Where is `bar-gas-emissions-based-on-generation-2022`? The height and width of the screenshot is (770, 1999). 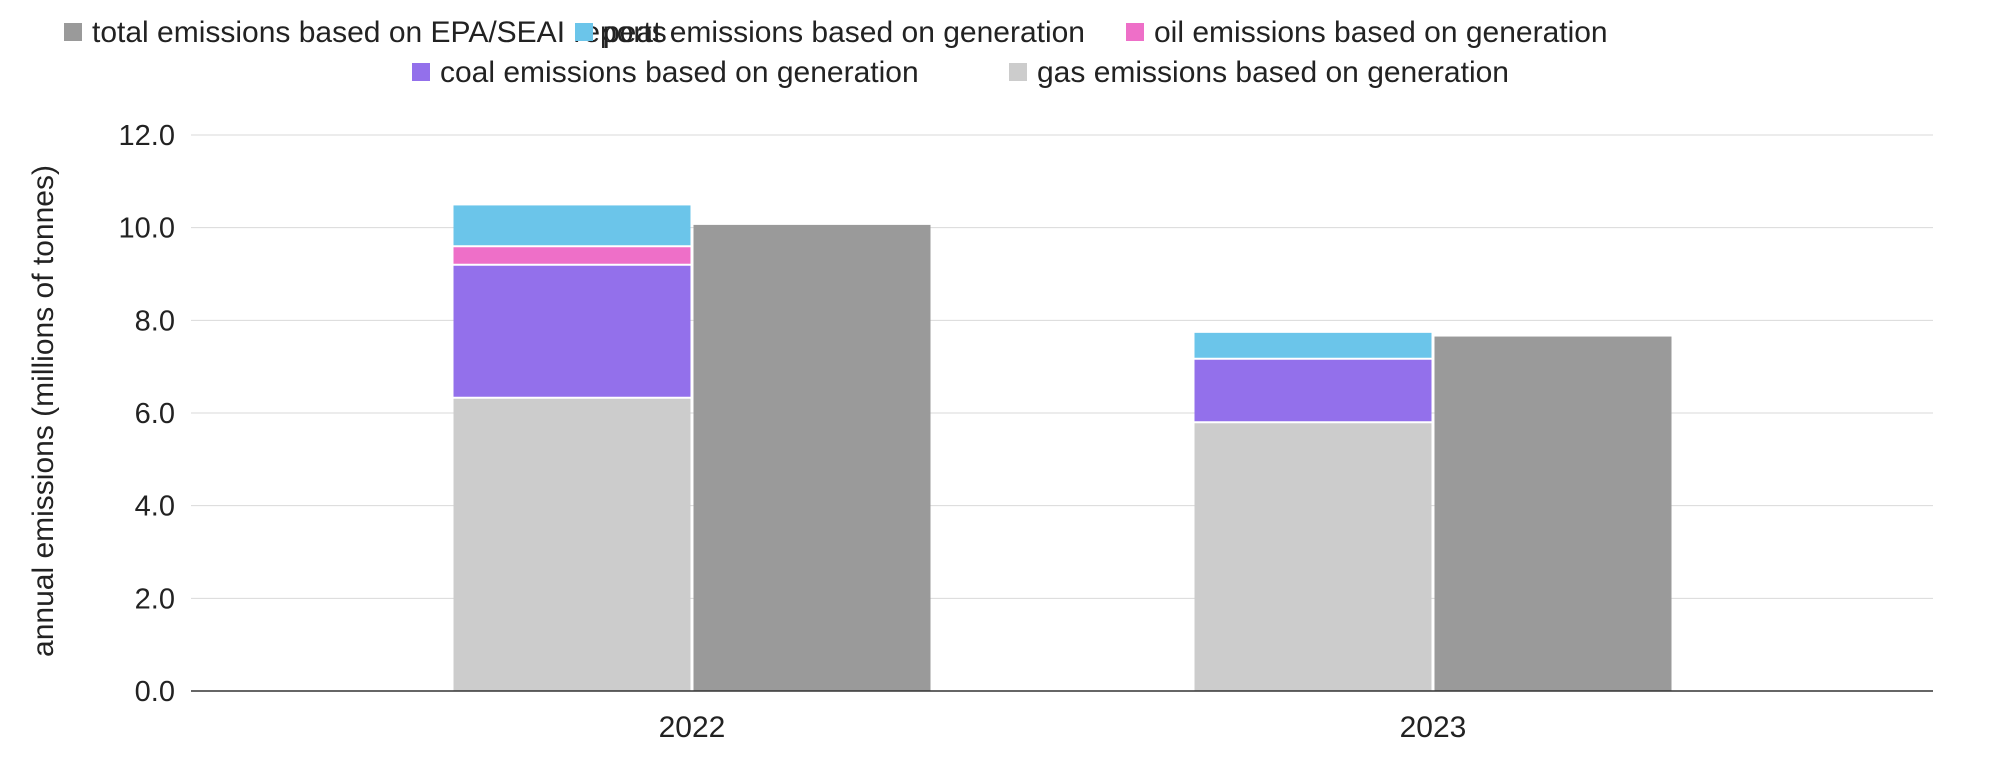 bar-gas-emissions-based-on-generation-2022 is located at coordinates (572, 544).